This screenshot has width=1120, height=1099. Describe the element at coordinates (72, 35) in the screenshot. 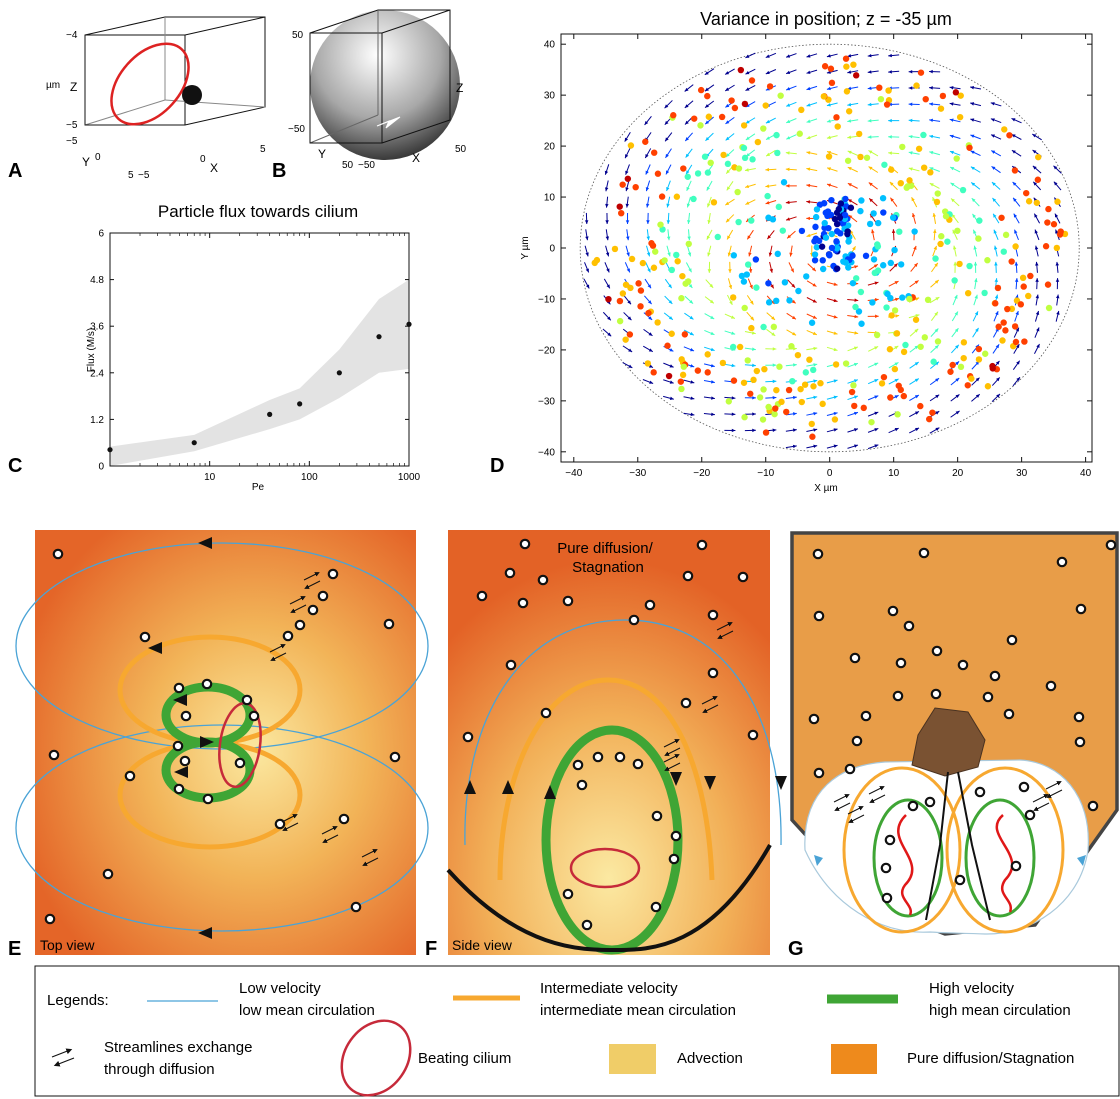

I see `a-z-tick-top: −4` at that location.